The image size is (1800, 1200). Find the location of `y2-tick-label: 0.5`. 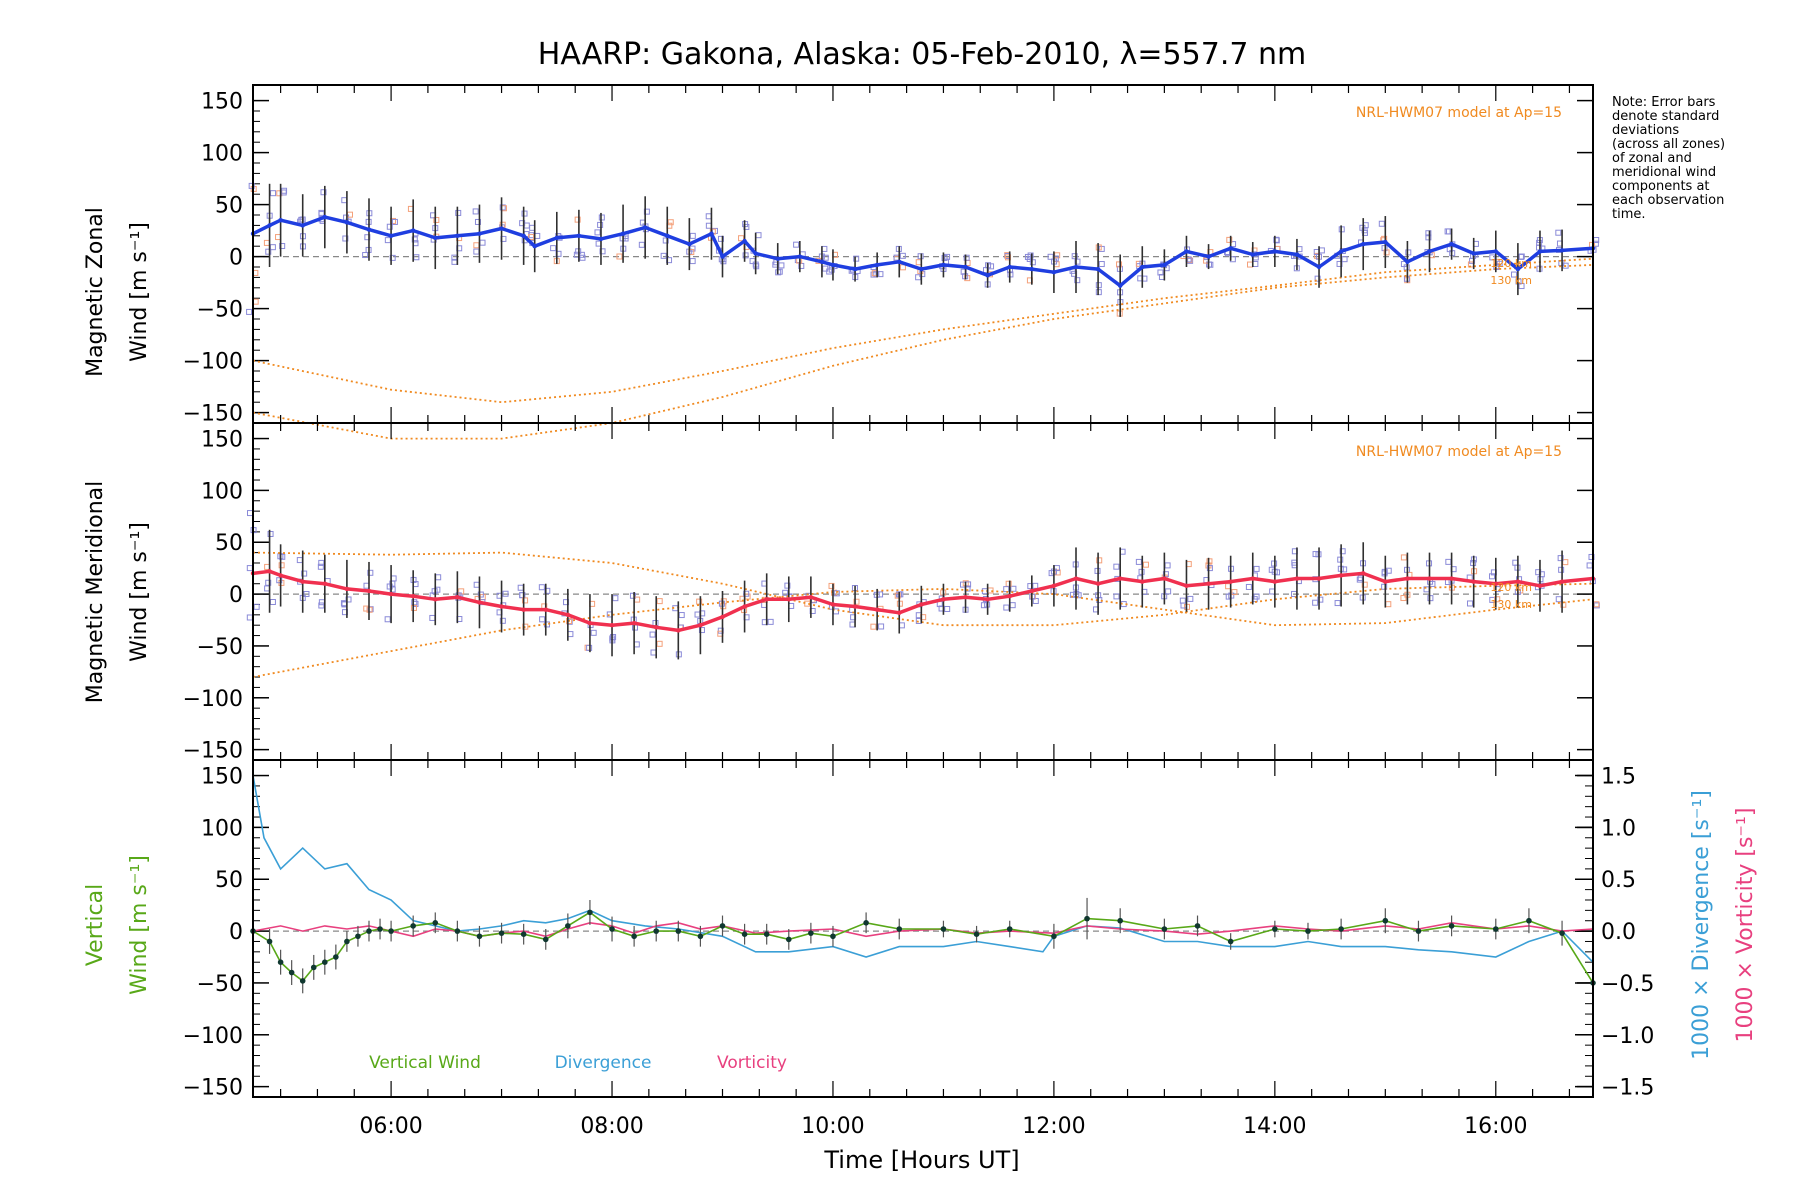

y2-tick-label: 0.5 is located at coordinates (1618, 880).